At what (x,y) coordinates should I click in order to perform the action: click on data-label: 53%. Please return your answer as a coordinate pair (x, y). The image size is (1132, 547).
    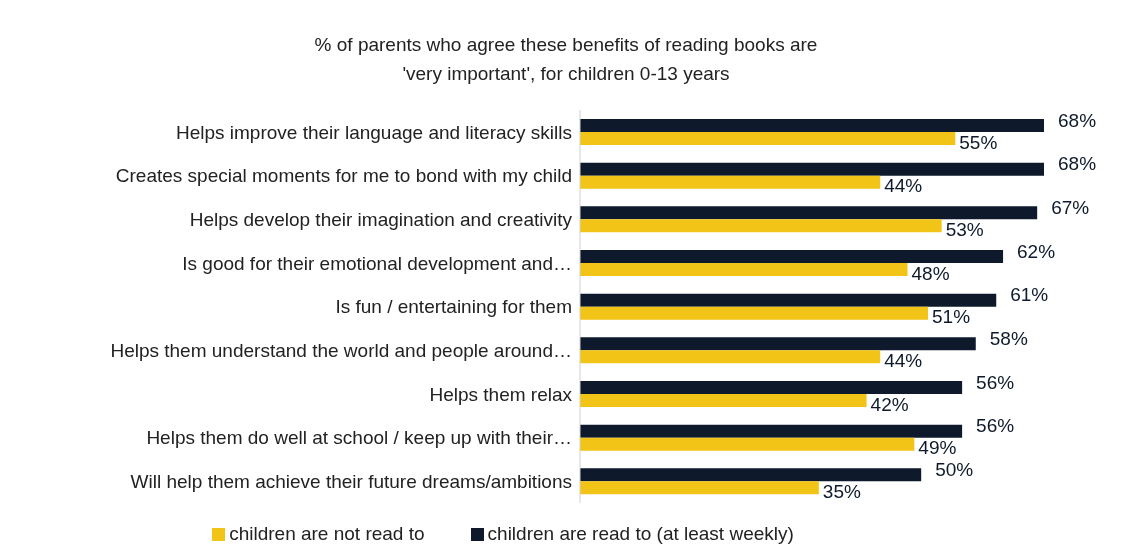
    Looking at the image, I should click on (964, 229).